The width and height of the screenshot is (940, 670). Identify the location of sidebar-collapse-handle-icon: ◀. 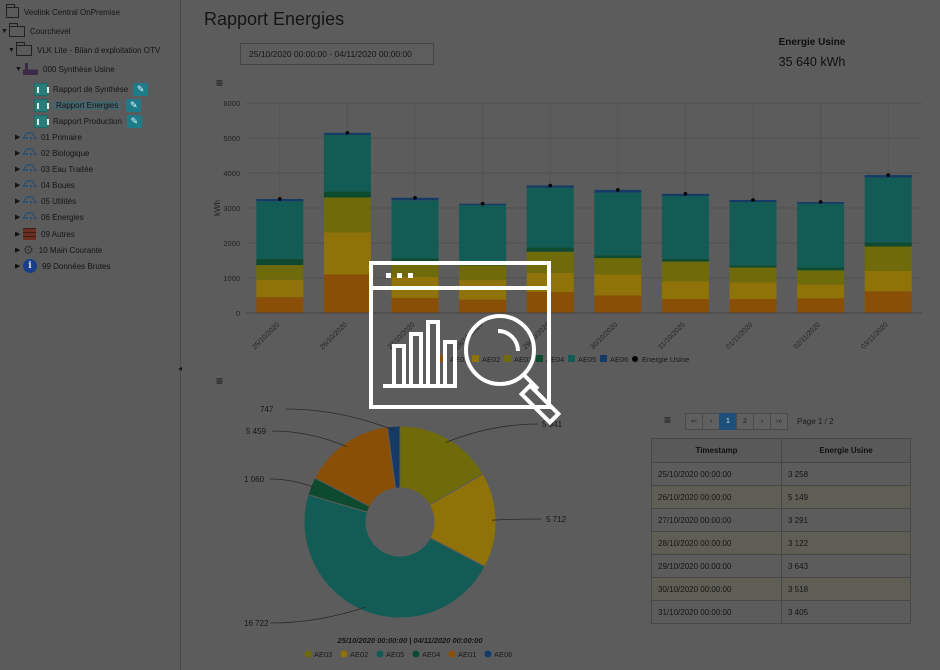
(181, 368).